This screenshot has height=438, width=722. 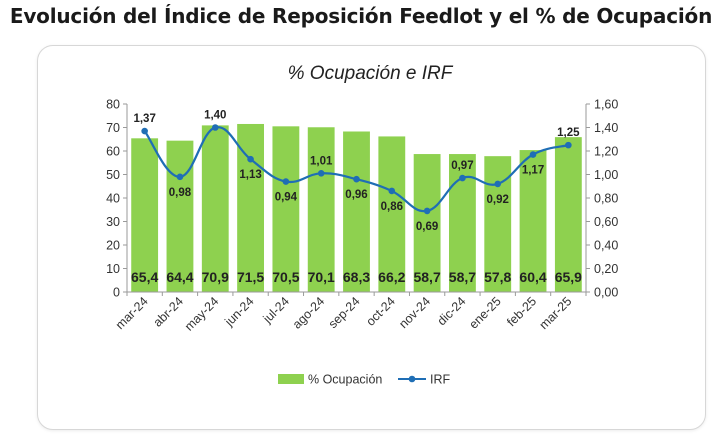 What do you see at coordinates (532, 277) in the screenshot?
I see `bar-data-label: 60,4` at bounding box center [532, 277].